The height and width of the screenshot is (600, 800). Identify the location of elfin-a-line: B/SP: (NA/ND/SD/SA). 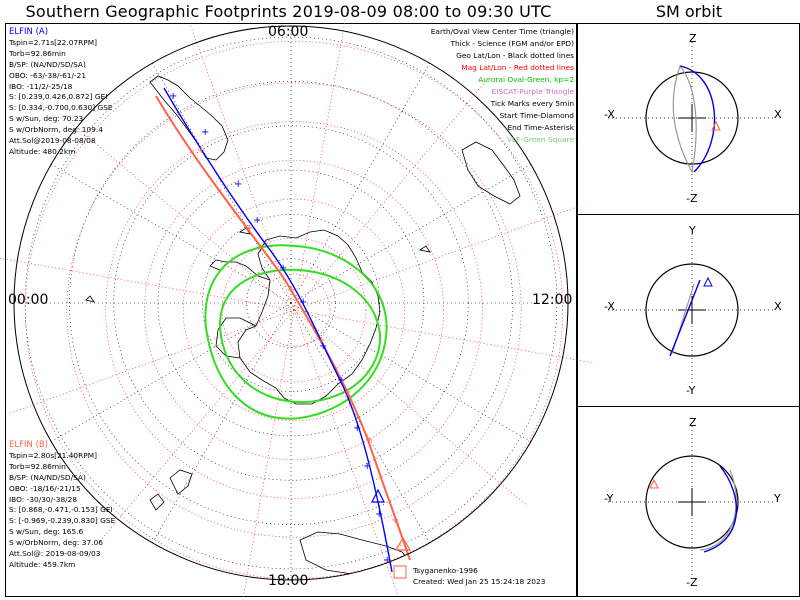
(47, 64).